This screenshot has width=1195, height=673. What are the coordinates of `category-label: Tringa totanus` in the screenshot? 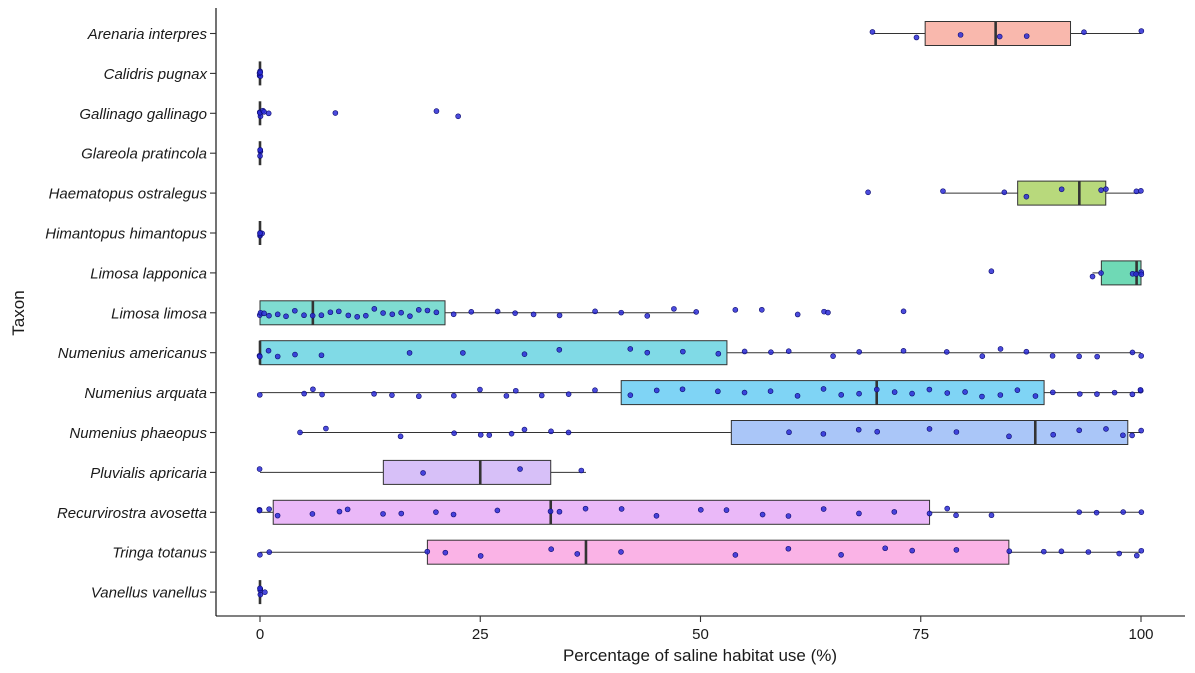 It's located at (159, 553).